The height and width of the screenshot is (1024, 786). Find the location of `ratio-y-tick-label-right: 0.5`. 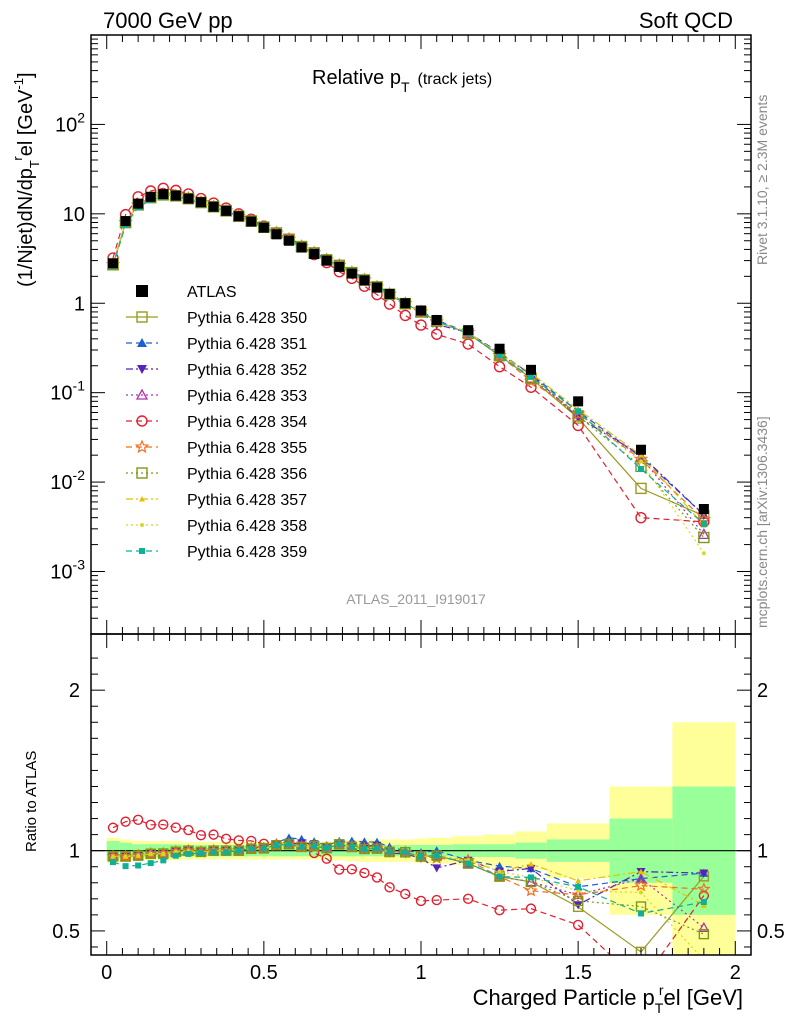

ratio-y-tick-label-right: 0.5 is located at coordinates (771, 932).